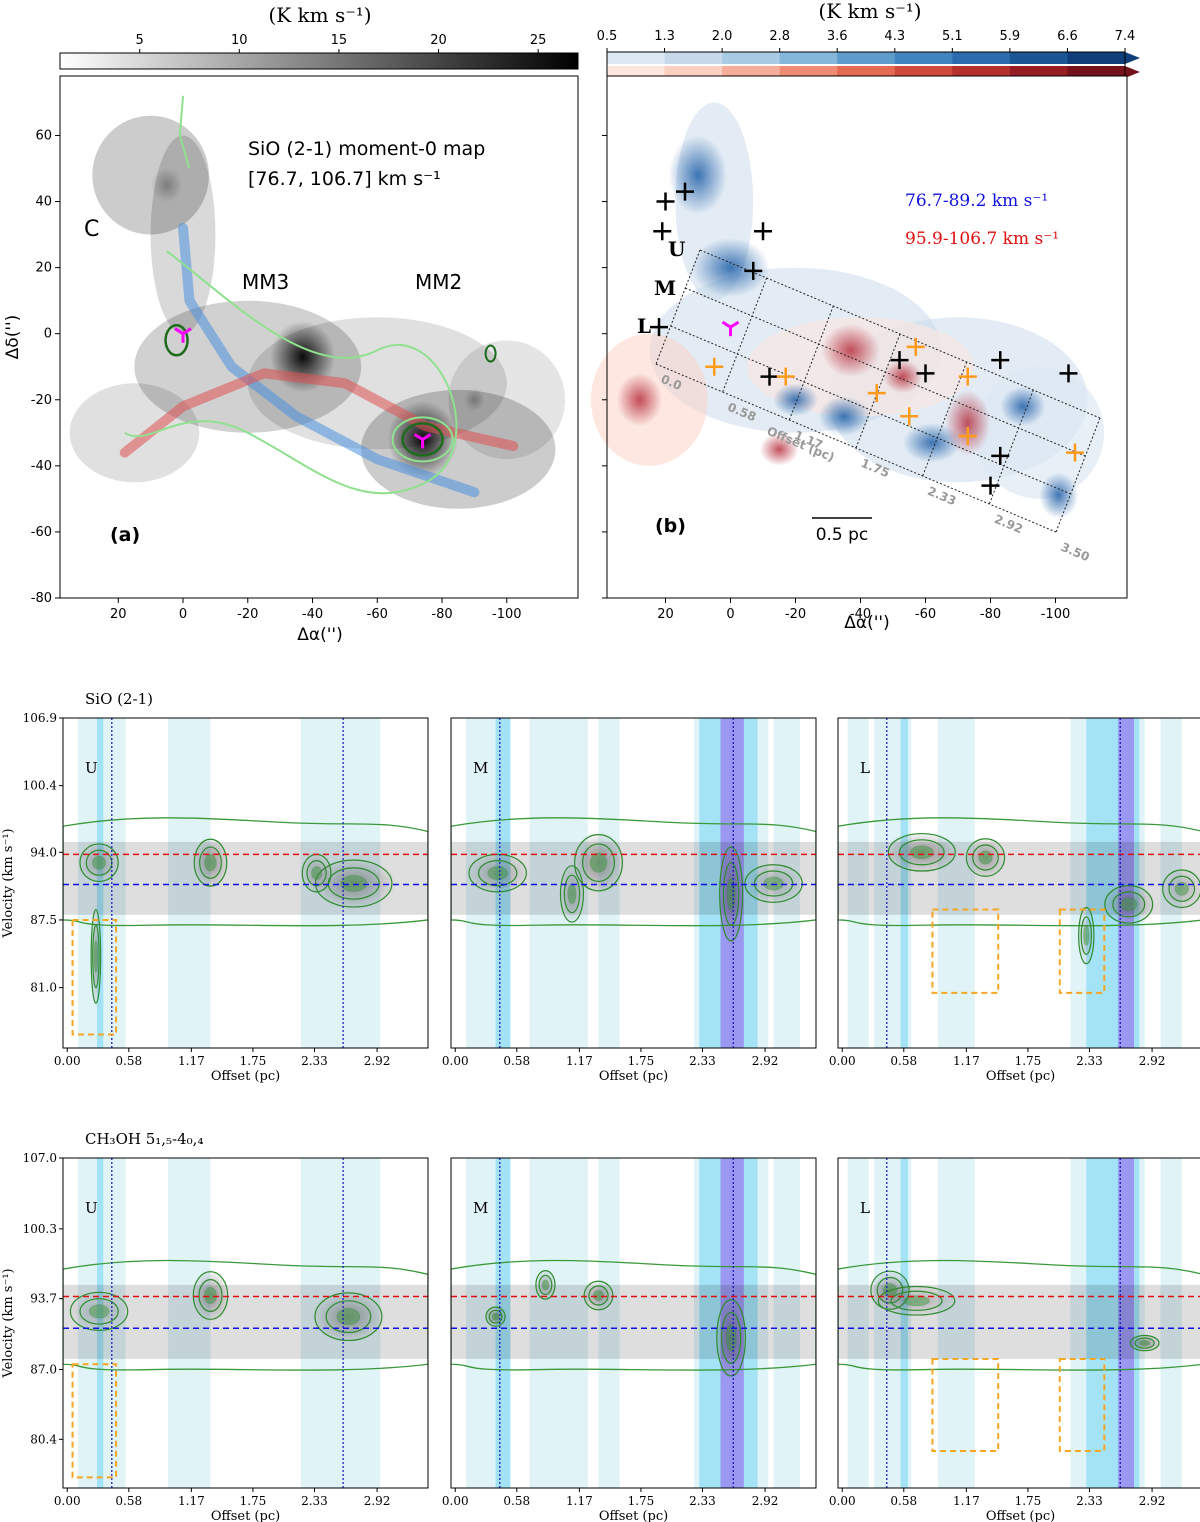  I want to click on contour-light, so click(184, 132).